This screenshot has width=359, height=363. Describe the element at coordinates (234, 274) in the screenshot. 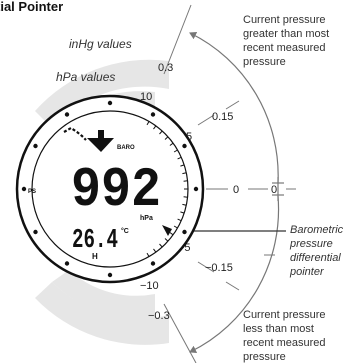

I see `lower-arc` at that location.